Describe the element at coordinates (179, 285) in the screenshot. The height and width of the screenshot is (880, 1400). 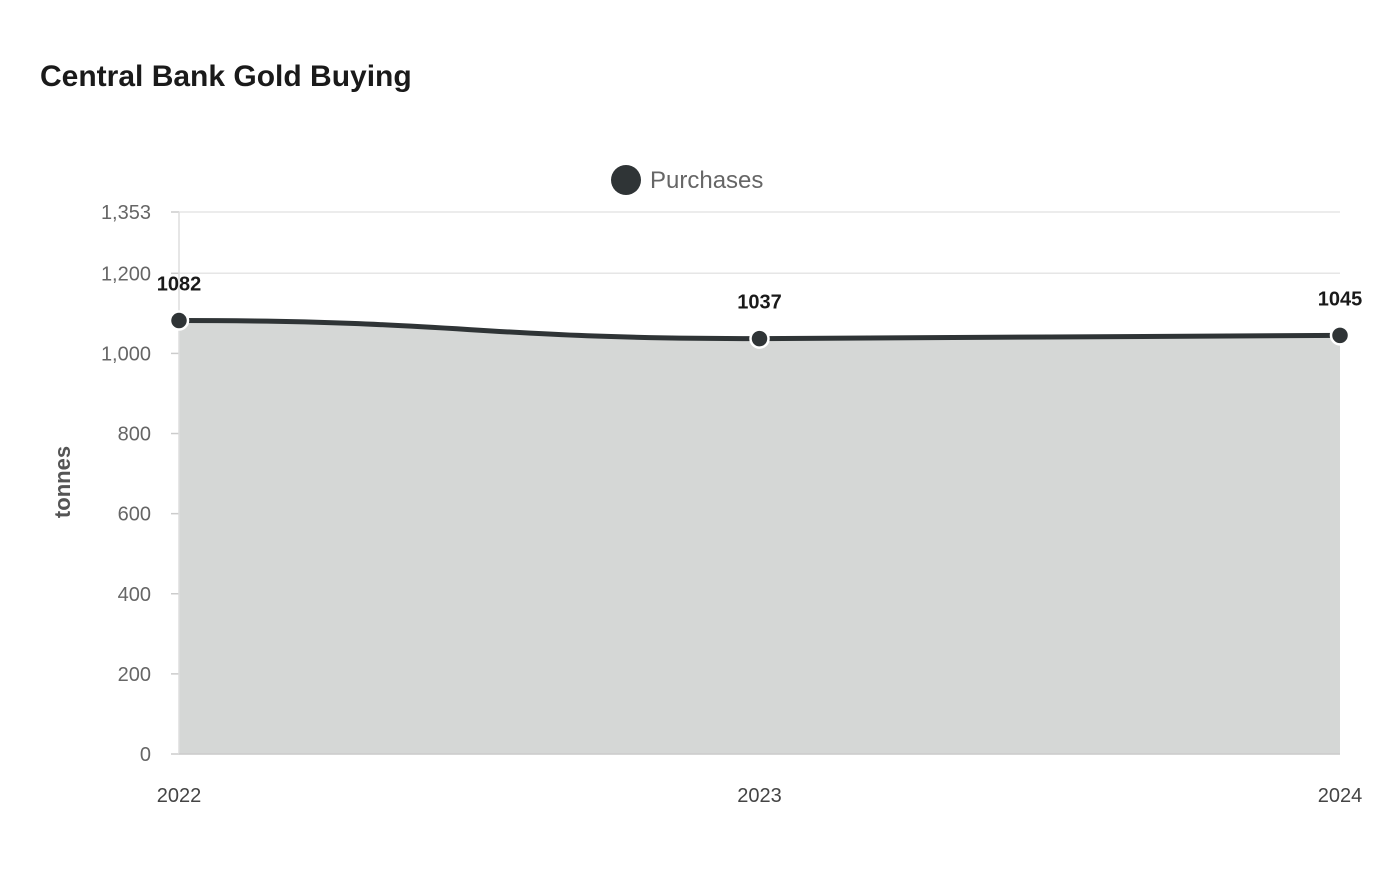
I see `data-label: 1082` at that location.